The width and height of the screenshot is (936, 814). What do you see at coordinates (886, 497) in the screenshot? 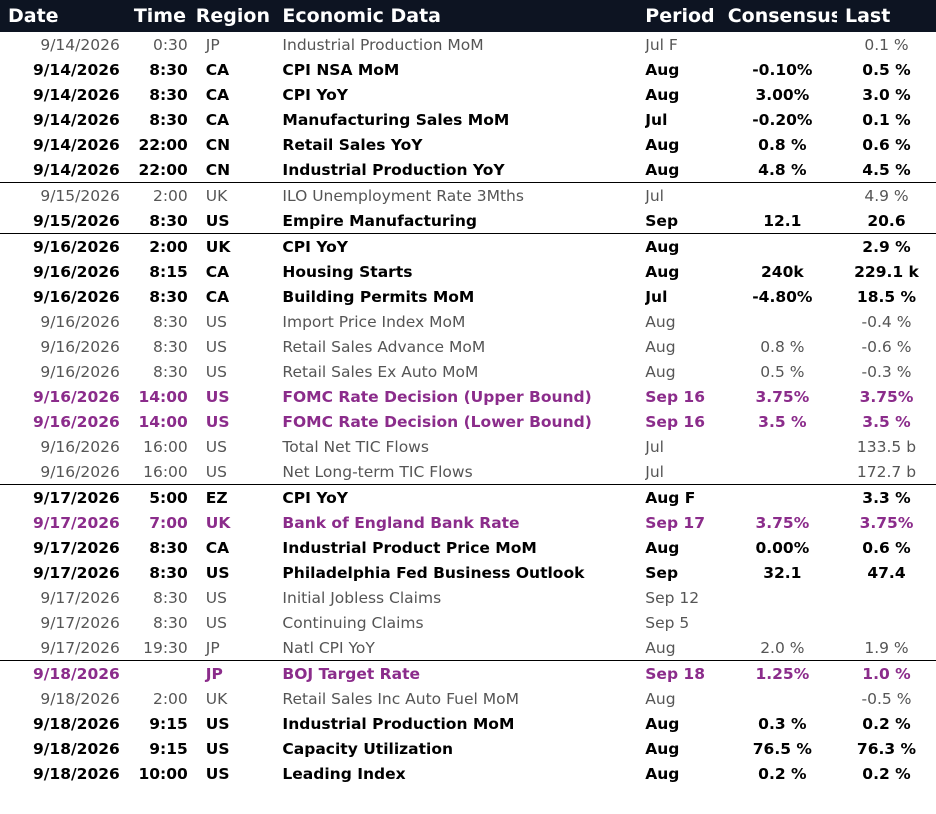
I see `cell-last: 3.3 %` at bounding box center [886, 497].